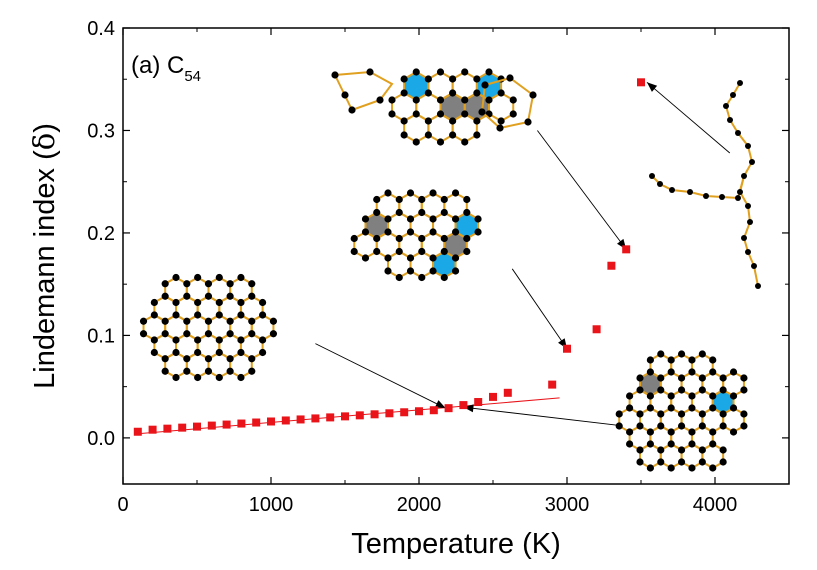  What do you see at coordinates (166, 68) in the screenshot?
I see `panel-label: (a) C54` at bounding box center [166, 68].